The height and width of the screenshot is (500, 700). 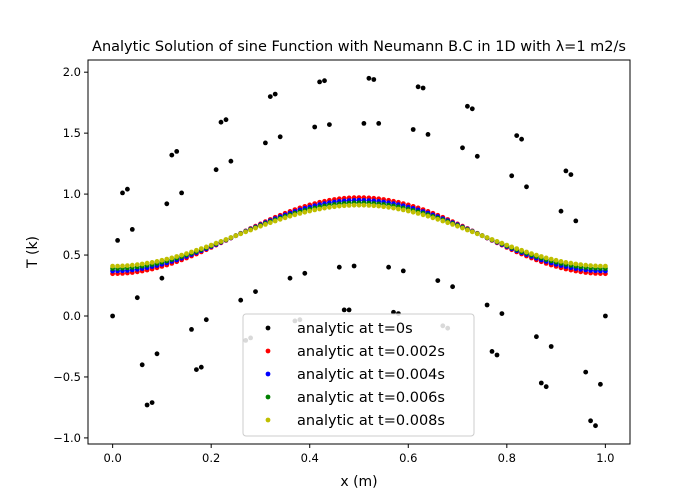 What do you see at coordinates (72, 194) in the screenshot?
I see `y-tick-label: 1.0` at bounding box center [72, 194].